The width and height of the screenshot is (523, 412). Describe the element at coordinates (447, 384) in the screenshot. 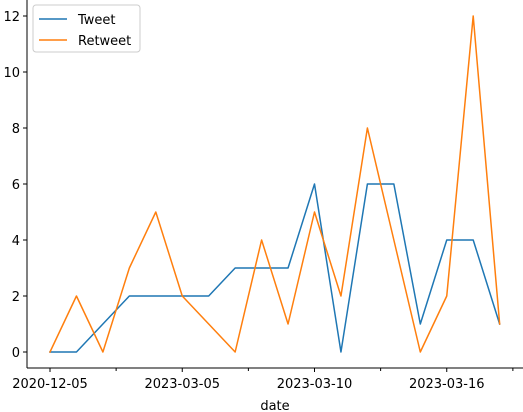

I see `x-tick-label: 2023-03-16` at that location.